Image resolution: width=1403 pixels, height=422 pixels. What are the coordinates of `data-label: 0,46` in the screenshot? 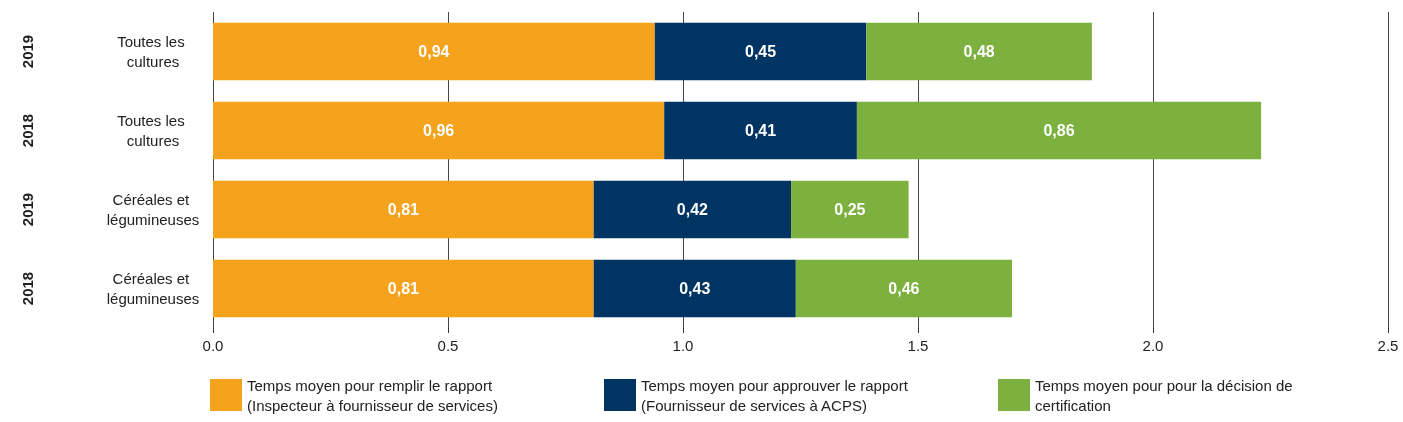 It's located at (904, 288).